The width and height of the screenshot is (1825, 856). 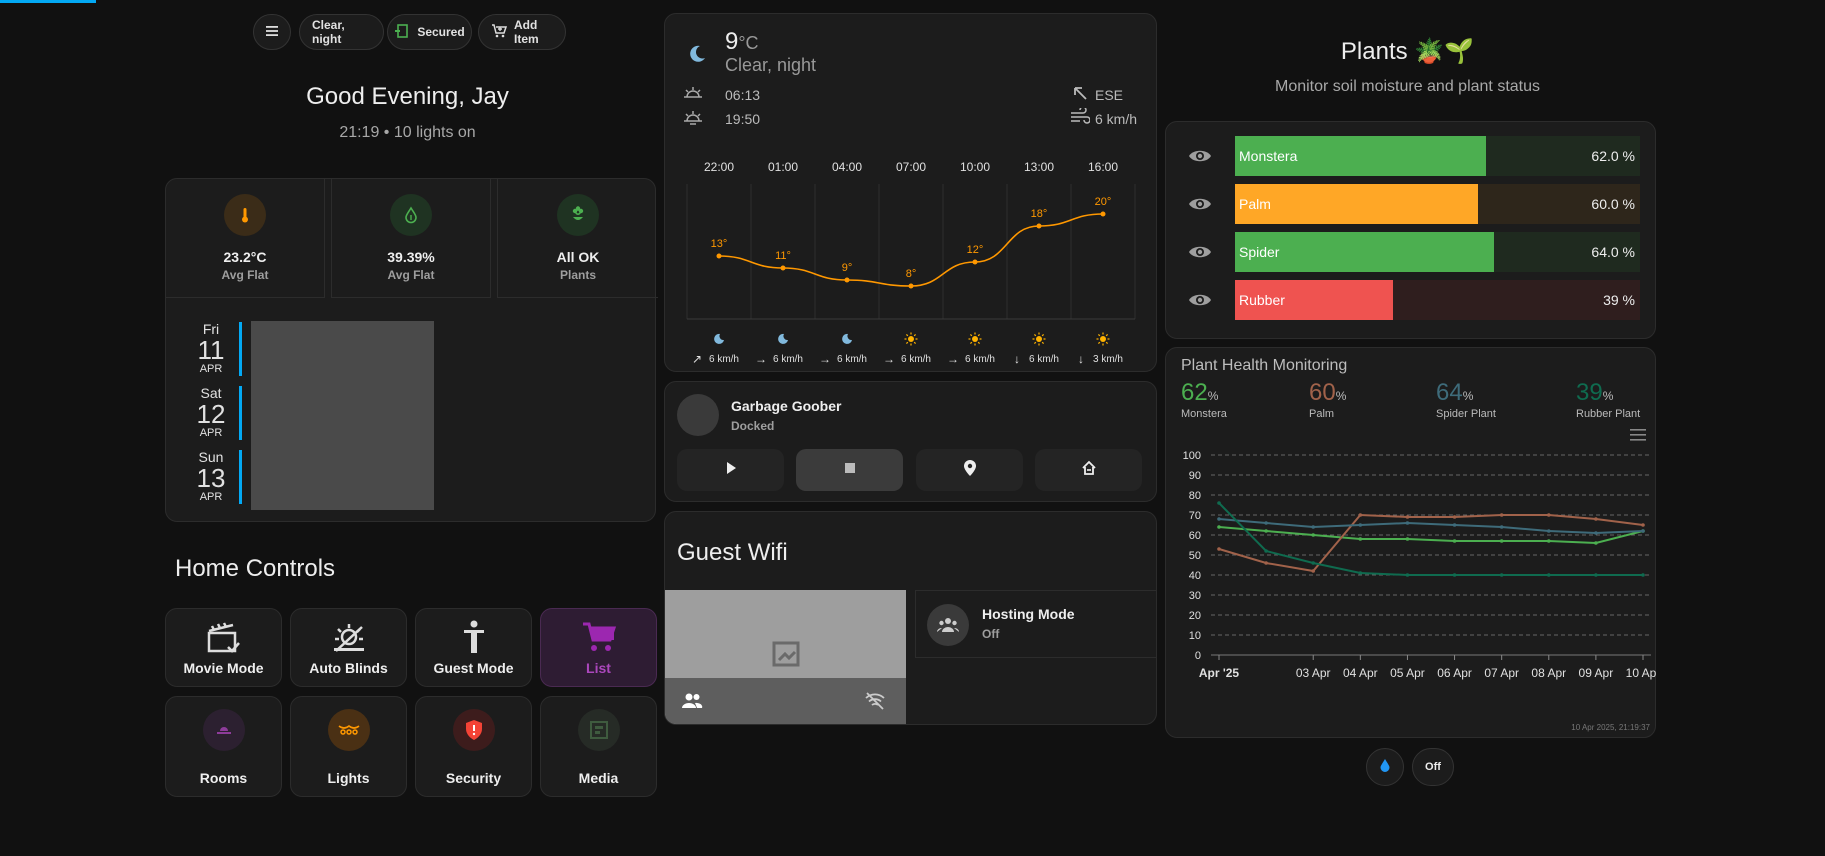 What do you see at coordinates (1411, 252) in the screenshot?
I see `plant-row-spider: Spider 64.0 %` at bounding box center [1411, 252].